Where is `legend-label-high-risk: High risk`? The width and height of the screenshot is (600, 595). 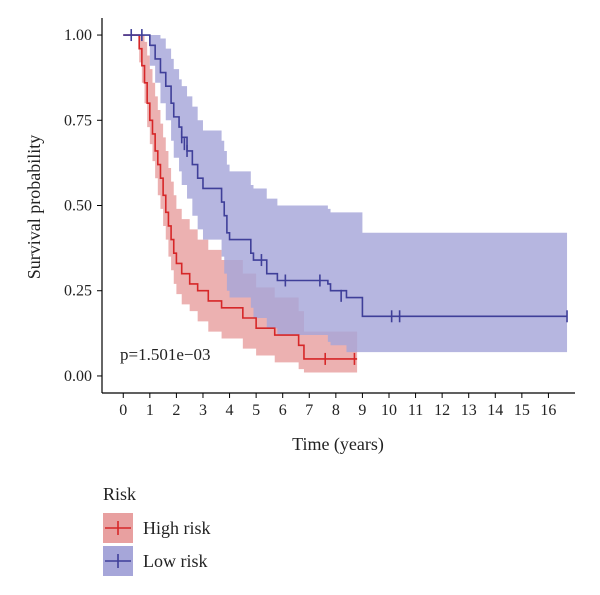
legend-label-high-risk: High risk is located at coordinates (177, 528).